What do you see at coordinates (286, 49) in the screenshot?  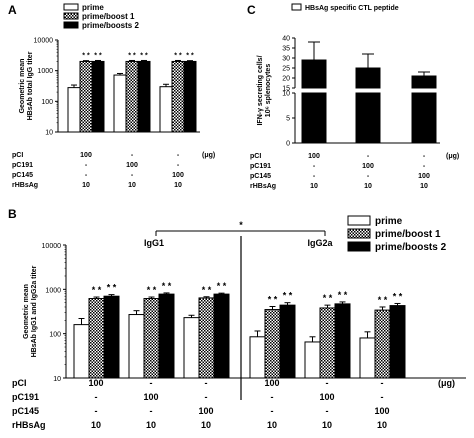 I see `panel-c-ytick-label: 35` at bounding box center [286, 49].